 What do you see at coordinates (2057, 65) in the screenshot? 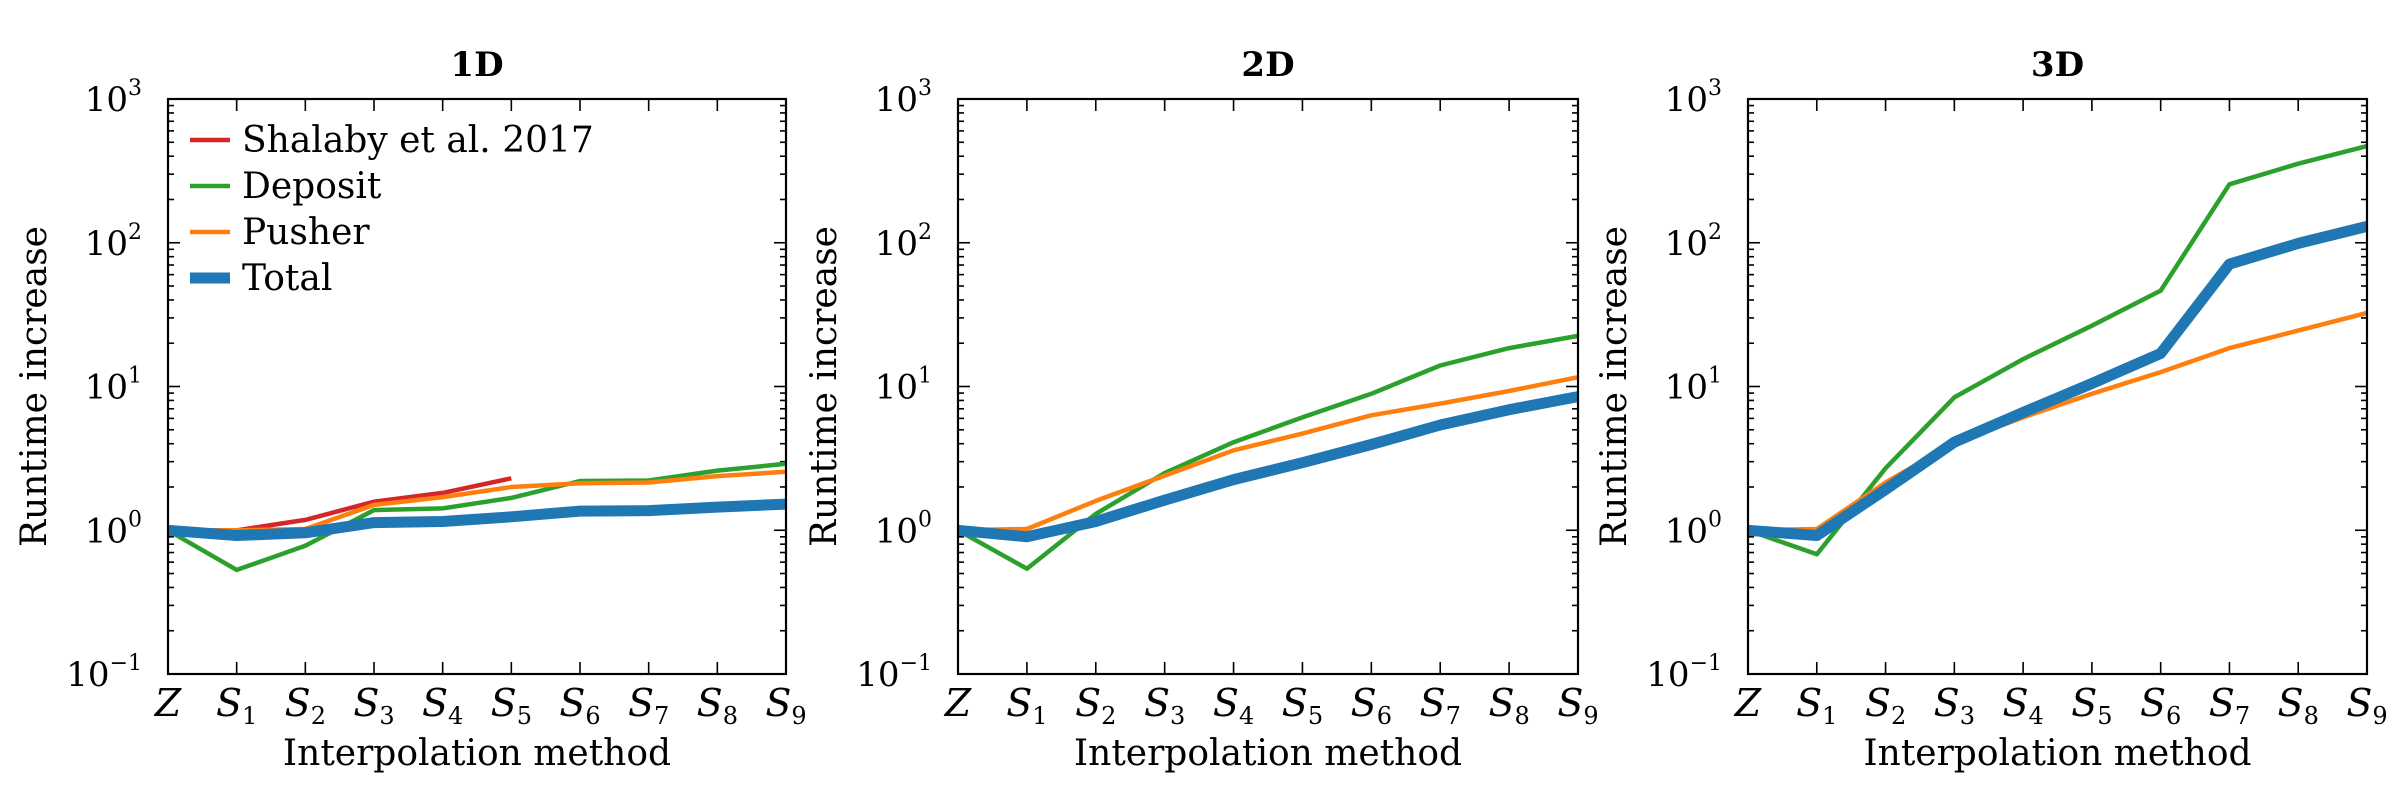
I see `chart-title: 3D` at bounding box center [2057, 65].